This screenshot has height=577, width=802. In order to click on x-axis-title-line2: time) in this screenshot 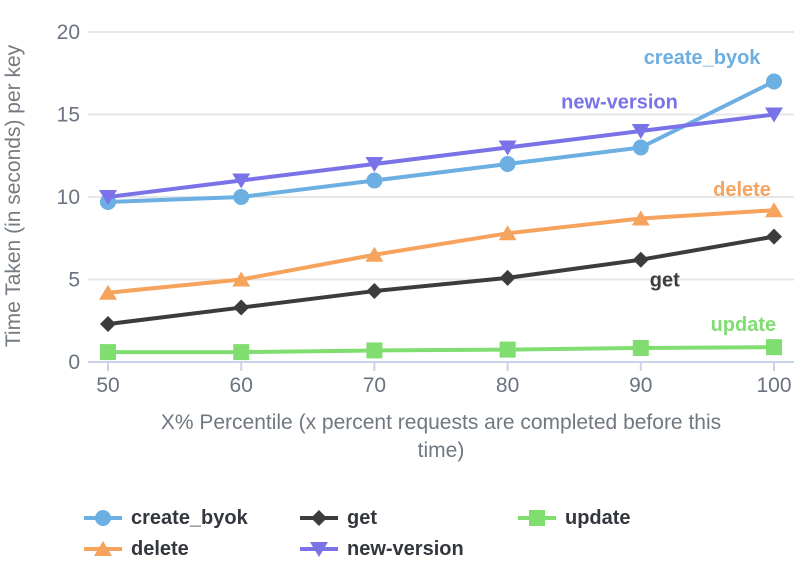, I will do `click(441, 450)`.